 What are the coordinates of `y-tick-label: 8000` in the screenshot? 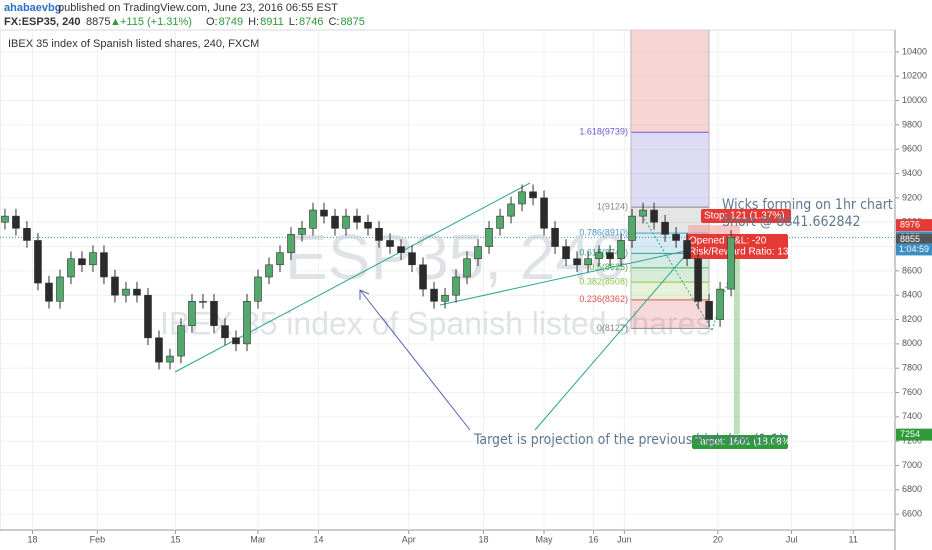 It's located at (912, 343).